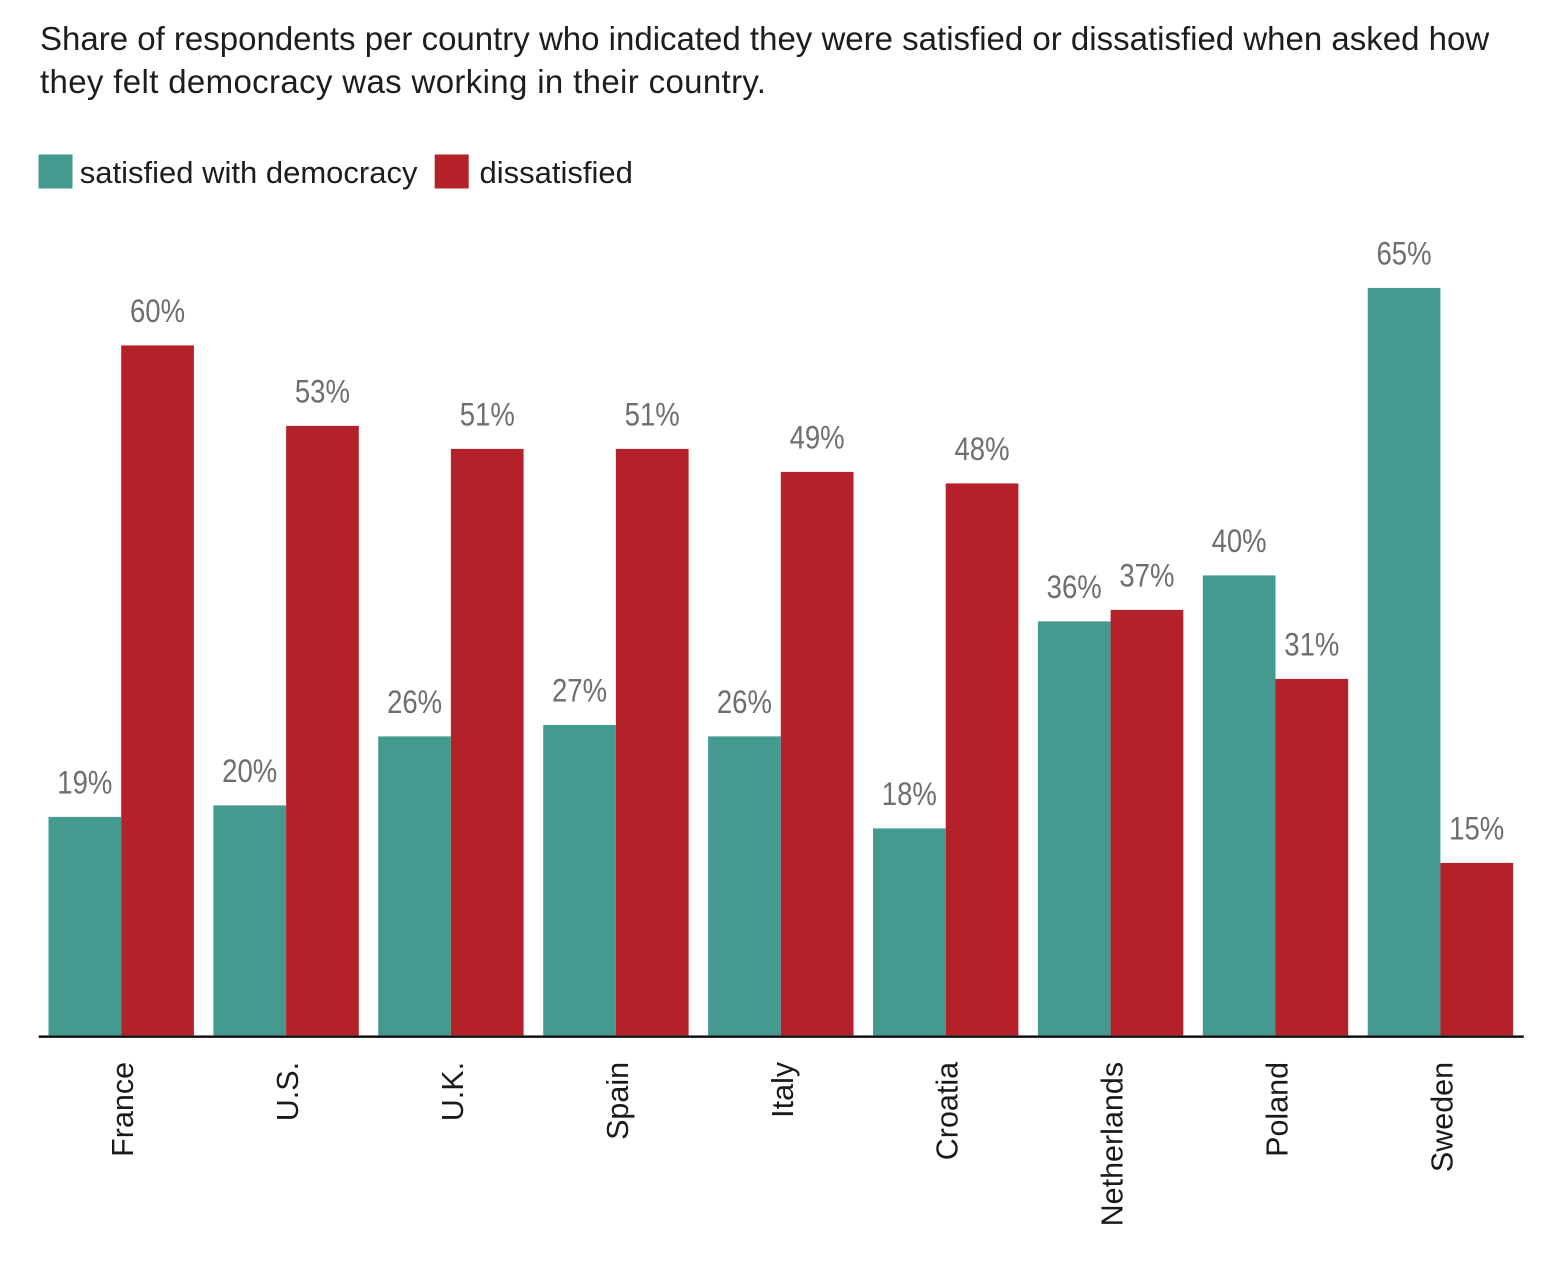 Image resolution: width=1562 pixels, height=1280 pixels. Describe the element at coordinates (84, 783) in the screenshot. I see `svg-text: 19%` at that location.